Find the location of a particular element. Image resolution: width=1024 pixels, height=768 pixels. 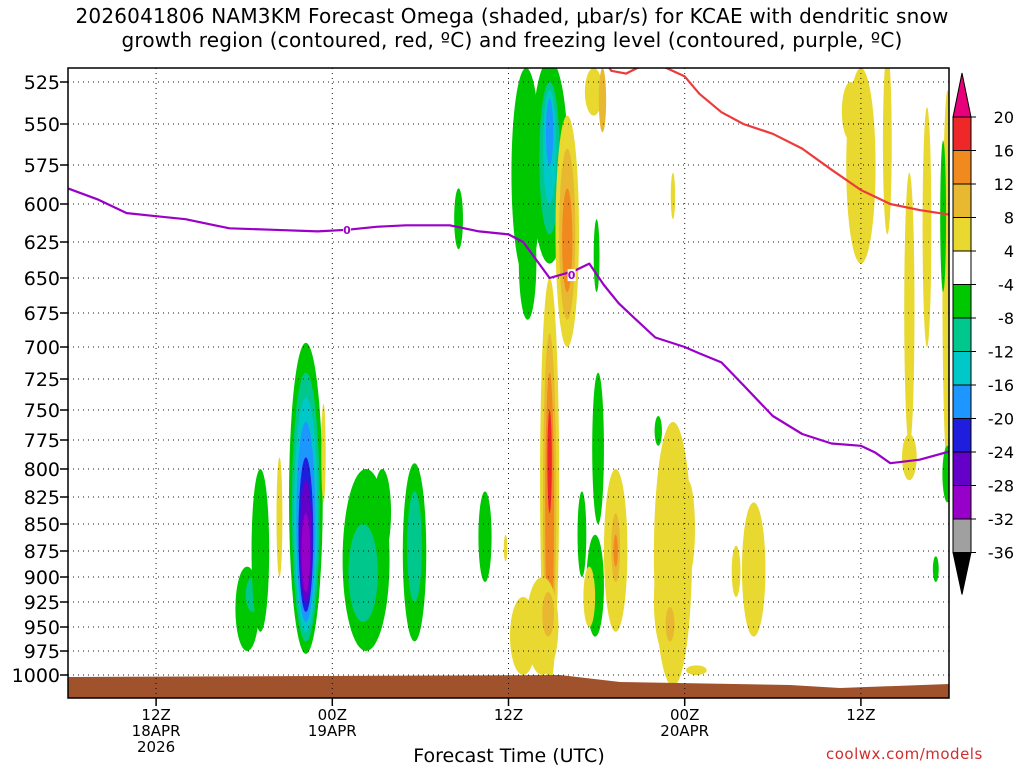

colorbar-label: -16 is located at coordinates (1001, 385).